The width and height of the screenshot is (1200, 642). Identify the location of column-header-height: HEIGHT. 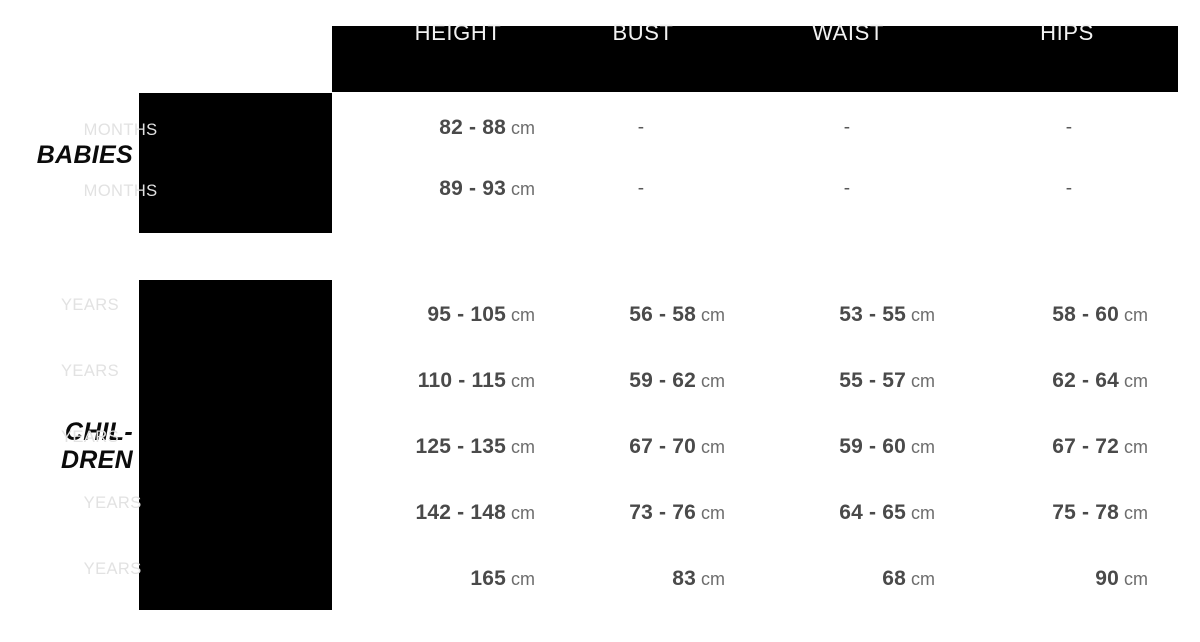
(458, 32).